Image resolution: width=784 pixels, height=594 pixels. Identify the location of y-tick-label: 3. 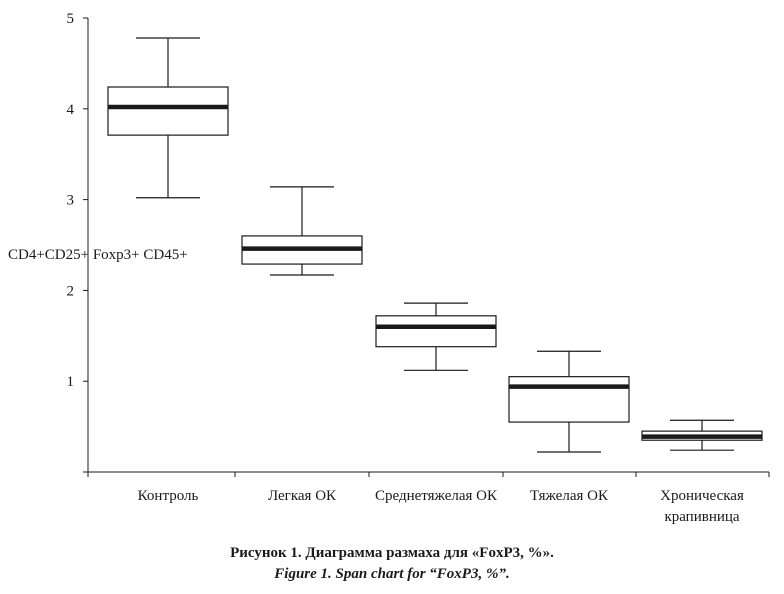
(71, 201).